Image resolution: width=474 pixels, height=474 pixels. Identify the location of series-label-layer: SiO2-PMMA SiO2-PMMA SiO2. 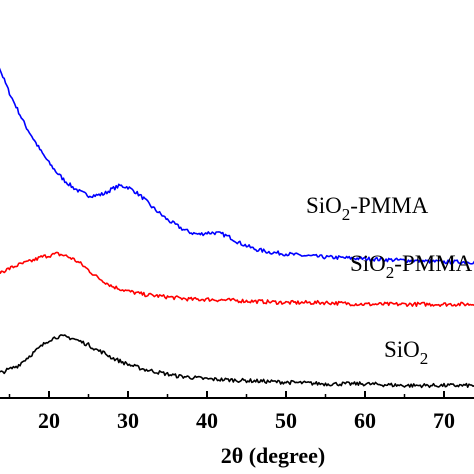
(389, 280).